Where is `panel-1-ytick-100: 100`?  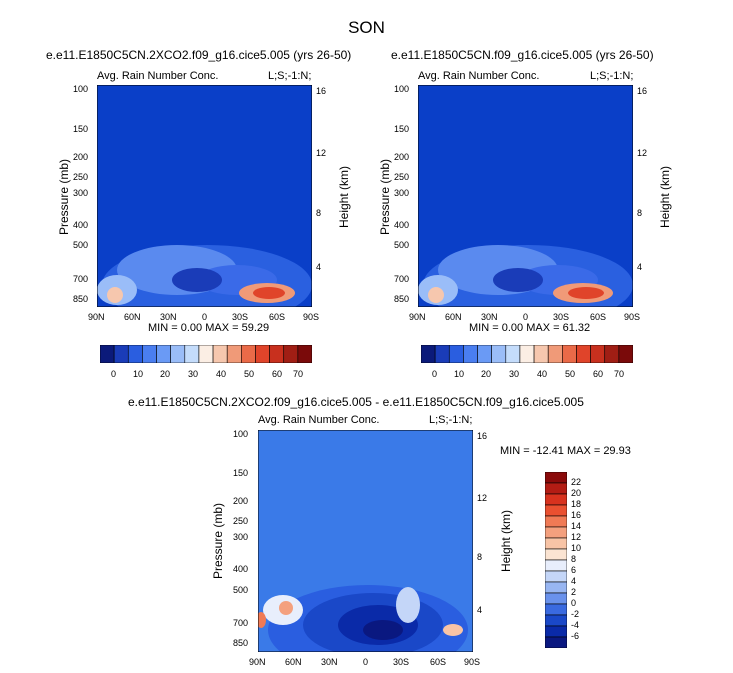 panel-1-ytick-100: 100 is located at coordinates (81, 89).